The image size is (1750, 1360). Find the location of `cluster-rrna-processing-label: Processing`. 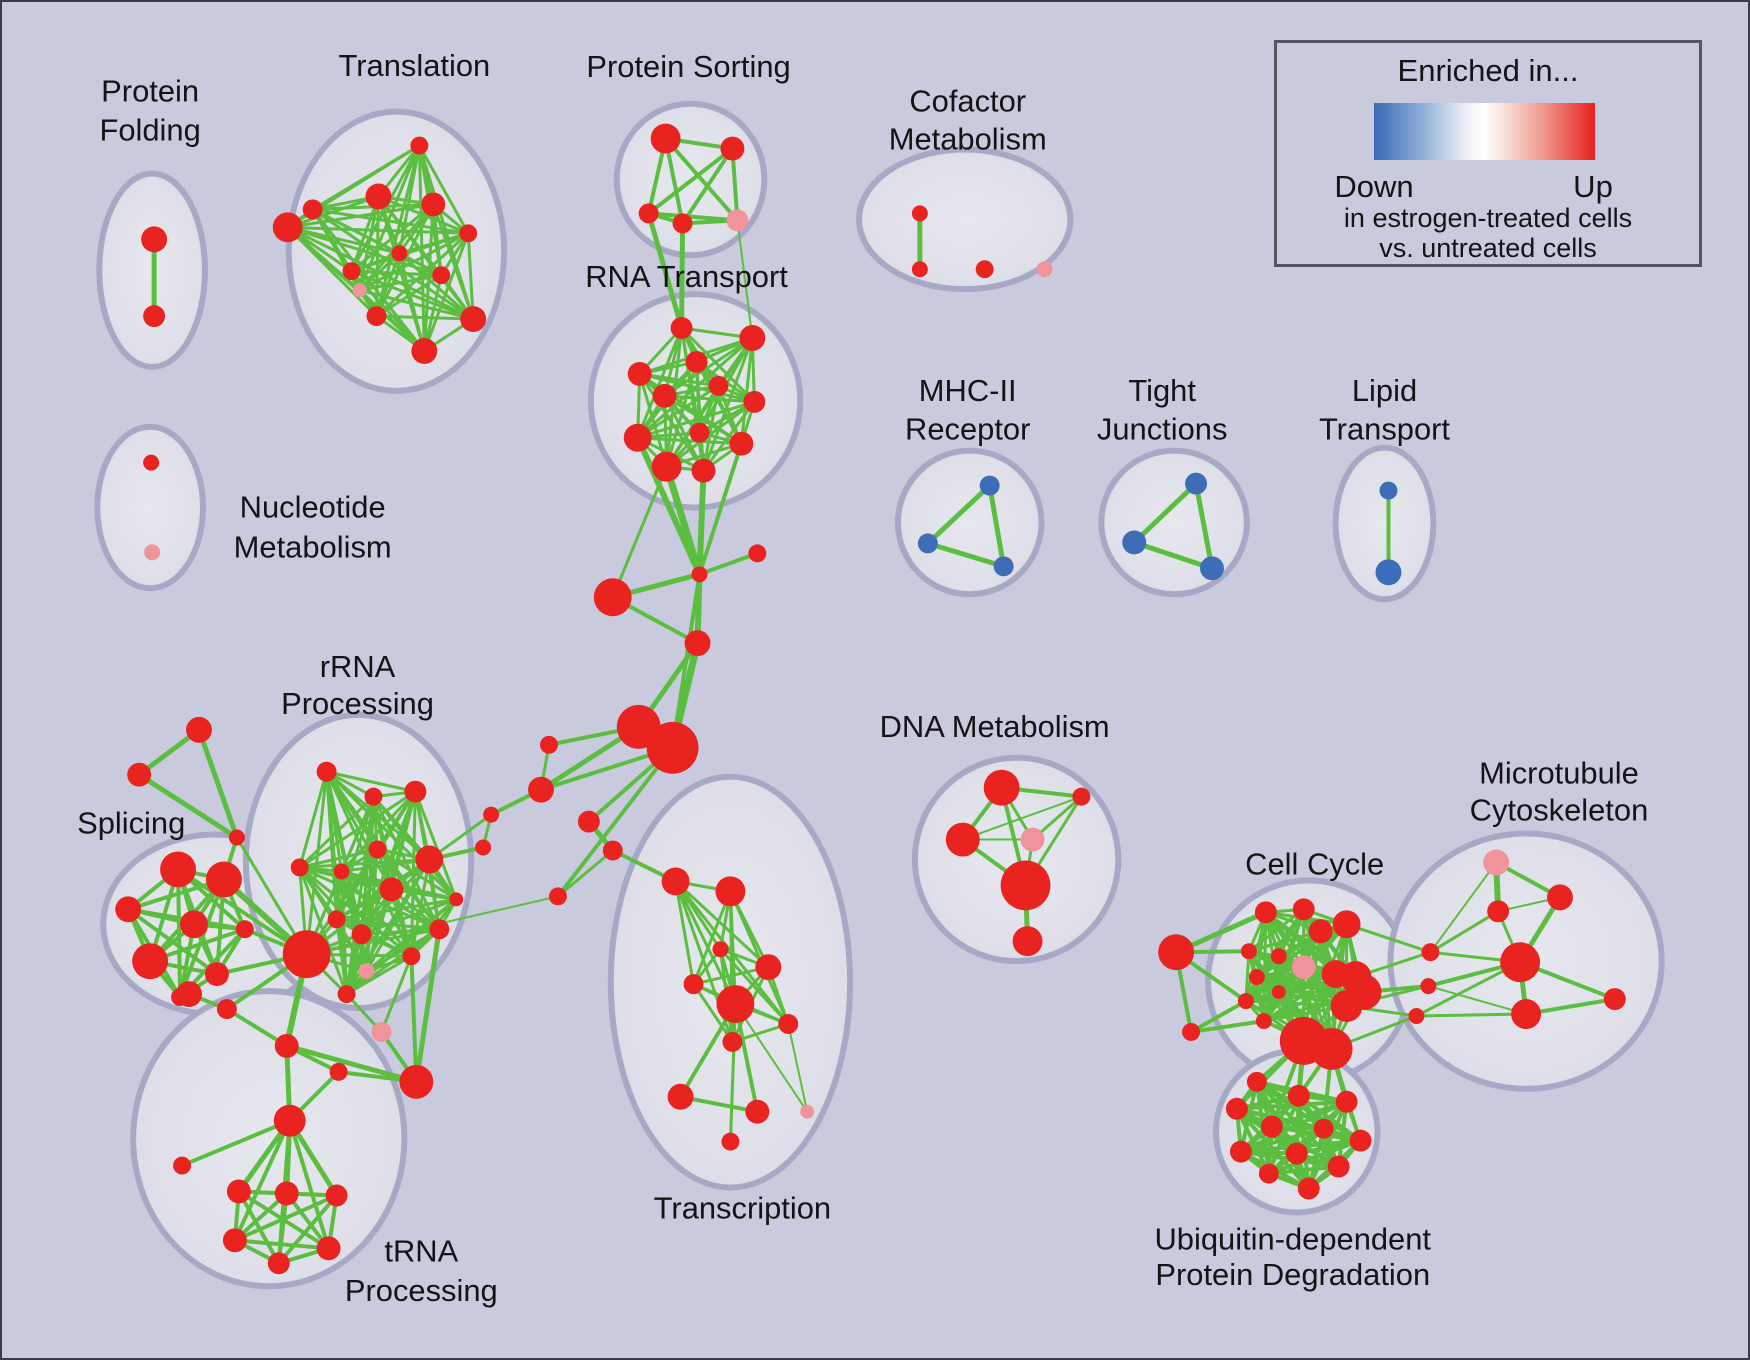

cluster-rrna-processing-label: Processing is located at coordinates (357, 703).